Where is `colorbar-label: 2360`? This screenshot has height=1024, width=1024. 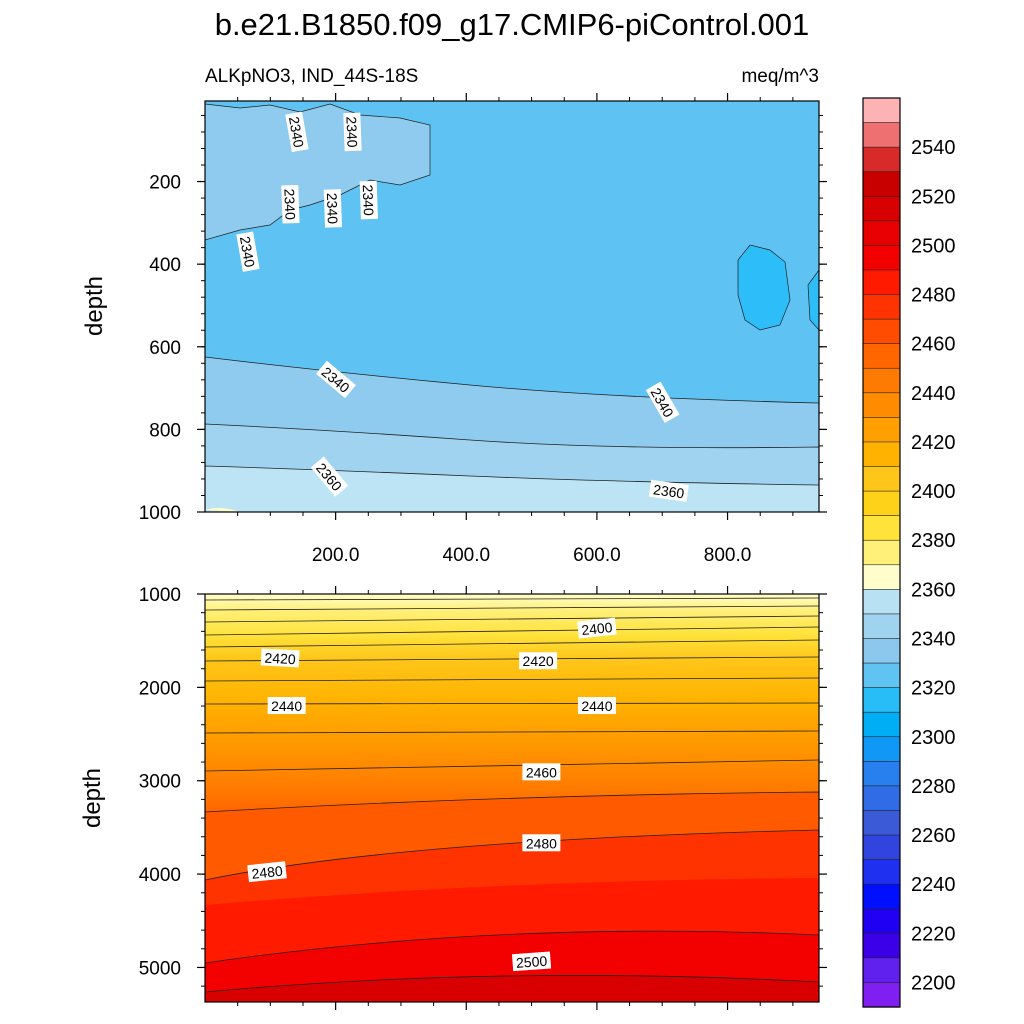 colorbar-label: 2360 is located at coordinates (933, 590).